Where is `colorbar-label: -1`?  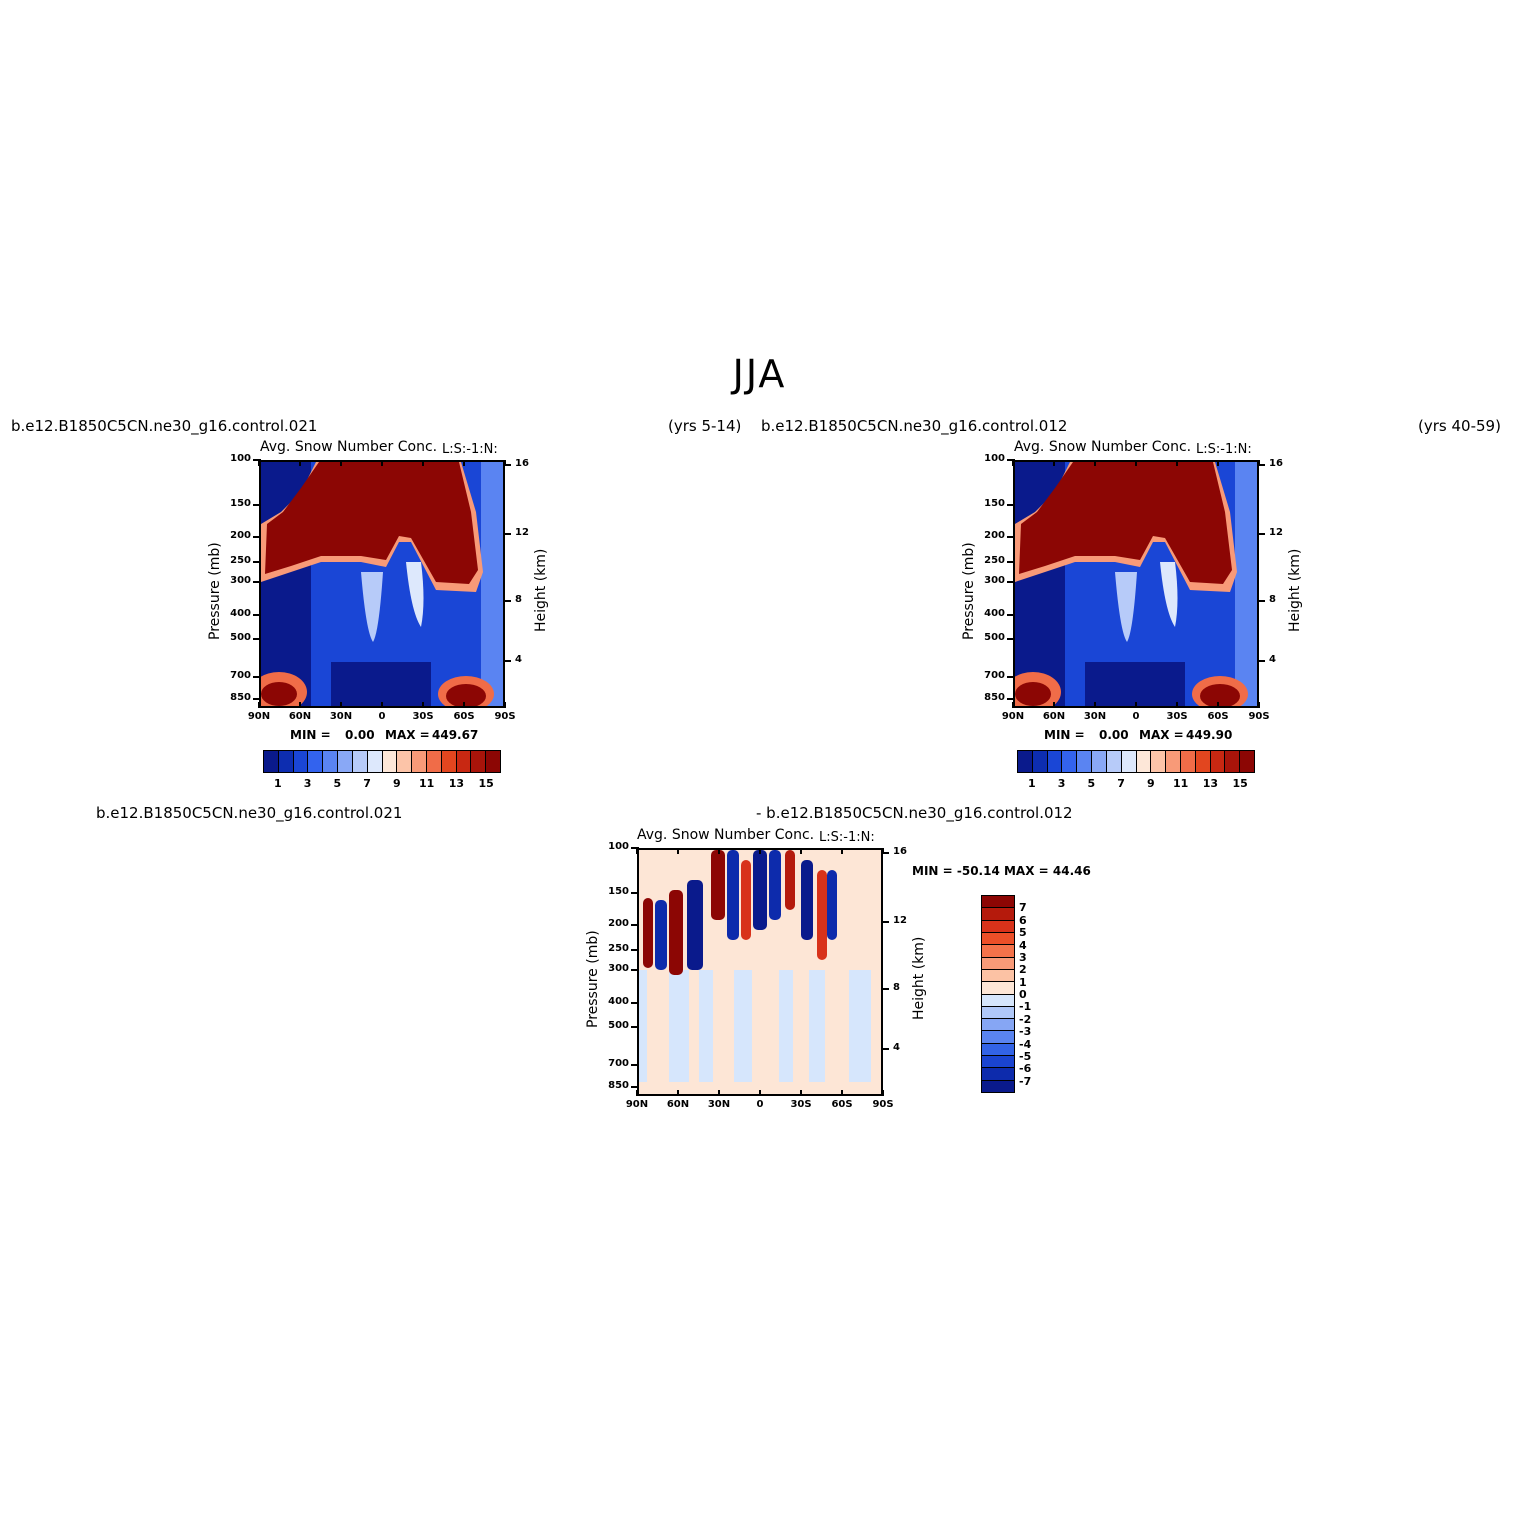
colorbar-label: -1 is located at coordinates (1025, 1007).